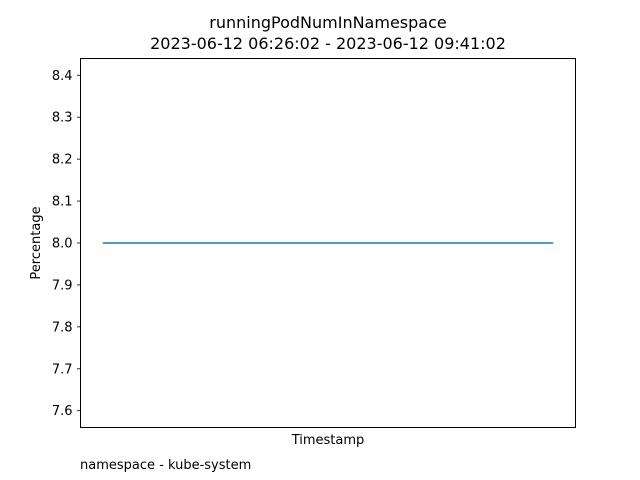 This screenshot has width=640, height=480. I want to click on footnote: namespace - kube-system, so click(165, 465).